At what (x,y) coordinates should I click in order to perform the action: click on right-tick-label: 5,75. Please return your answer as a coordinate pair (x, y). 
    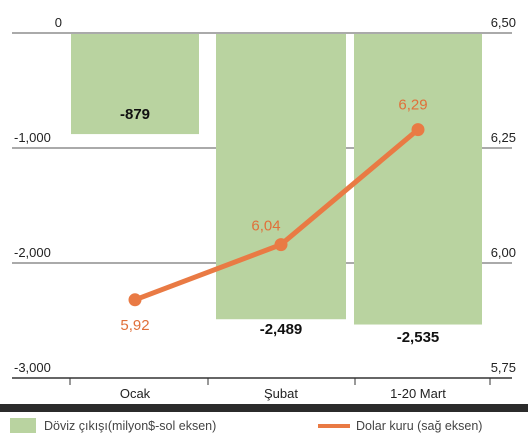
    Looking at the image, I should click on (503, 367).